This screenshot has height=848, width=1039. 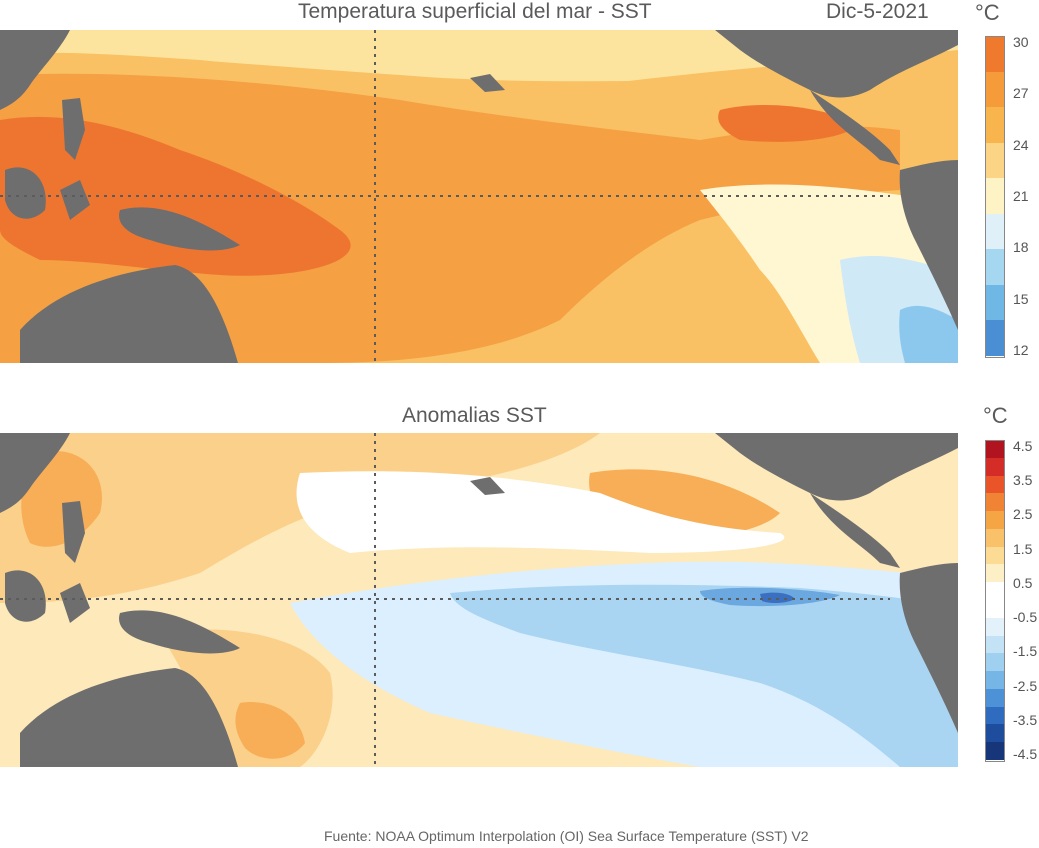 I want to click on sst-colorbar, so click(x=995, y=197).